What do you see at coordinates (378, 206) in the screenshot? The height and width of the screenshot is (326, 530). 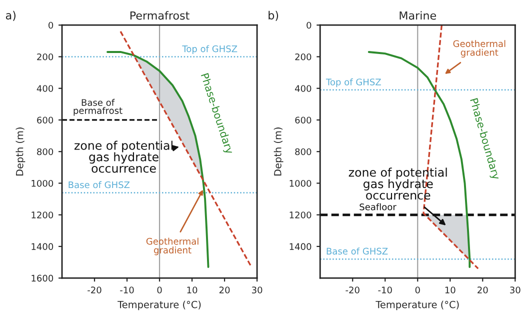 I see `ref-line-label: Seafloor` at bounding box center [378, 206].